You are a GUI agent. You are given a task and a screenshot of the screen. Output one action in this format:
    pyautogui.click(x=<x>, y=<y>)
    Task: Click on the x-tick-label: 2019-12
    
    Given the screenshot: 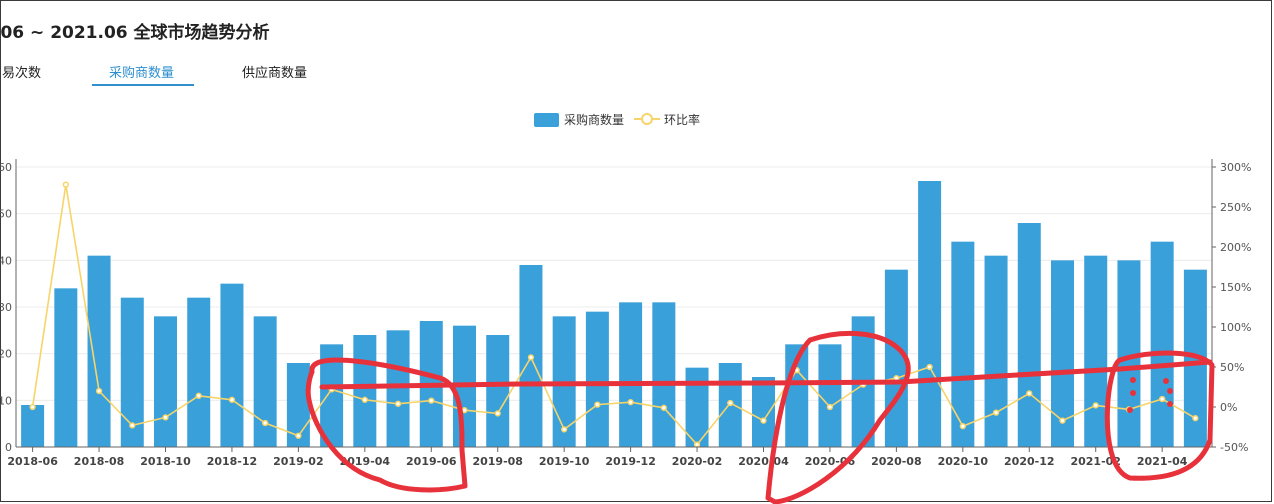 What is the action you would take?
    pyautogui.click(x=630, y=461)
    